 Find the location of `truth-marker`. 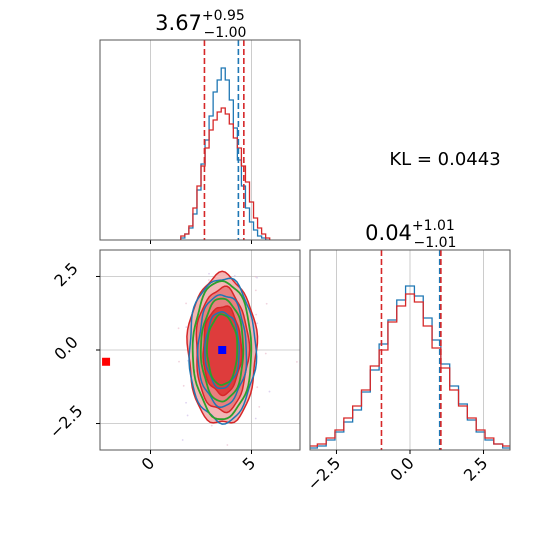

truth-marker is located at coordinates (106, 361).